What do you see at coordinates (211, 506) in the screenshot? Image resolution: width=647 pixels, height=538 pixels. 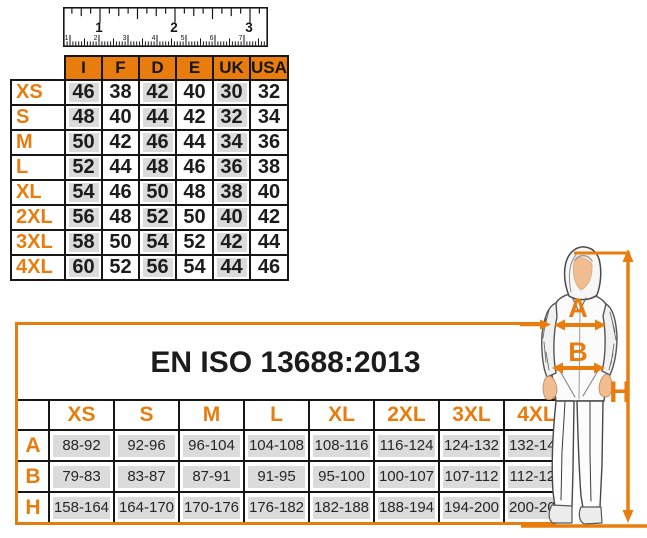 I see `measure-range: 170-176` at bounding box center [211, 506].